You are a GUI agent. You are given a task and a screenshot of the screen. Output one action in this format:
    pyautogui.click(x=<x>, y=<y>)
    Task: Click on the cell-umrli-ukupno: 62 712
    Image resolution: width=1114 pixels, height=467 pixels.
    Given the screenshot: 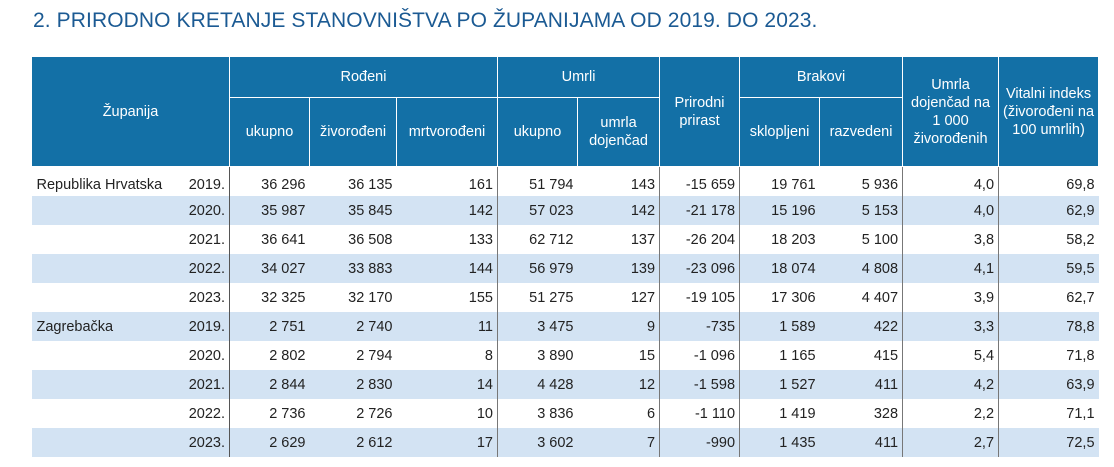 What is the action you would take?
    pyautogui.click(x=551, y=239)
    